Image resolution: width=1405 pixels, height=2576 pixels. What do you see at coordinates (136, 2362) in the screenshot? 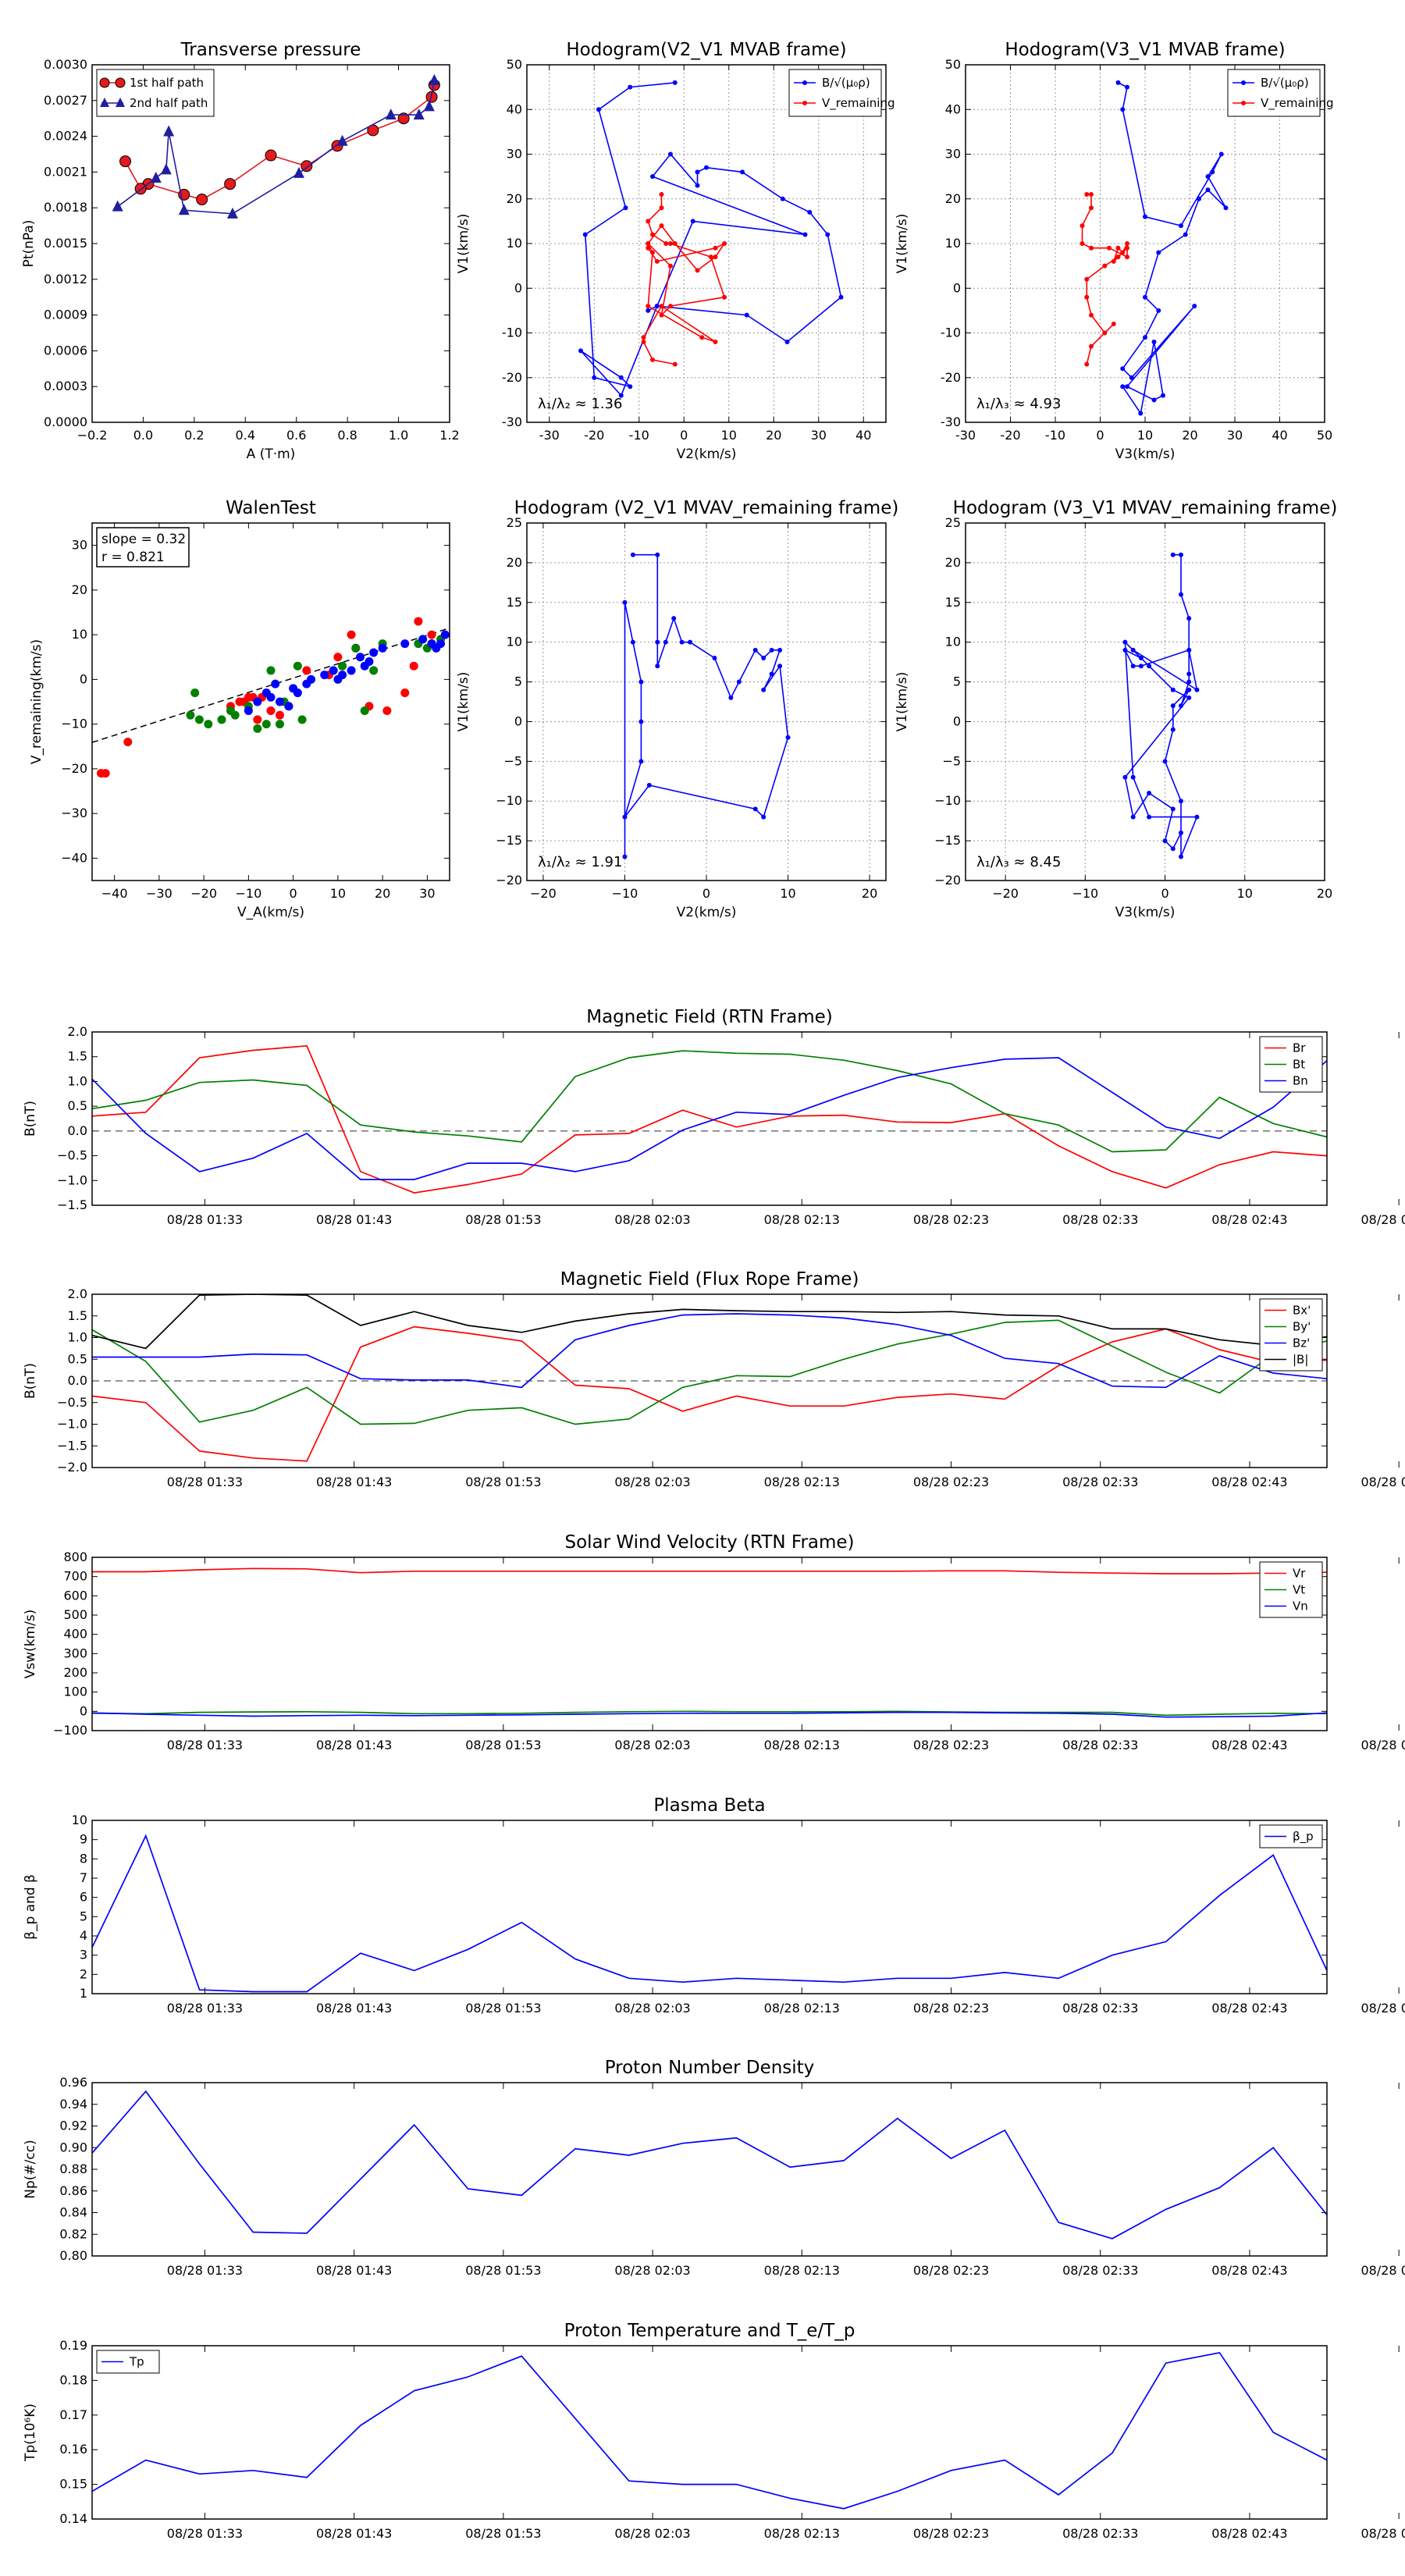
I see `legend-label: Tp` at bounding box center [136, 2362].